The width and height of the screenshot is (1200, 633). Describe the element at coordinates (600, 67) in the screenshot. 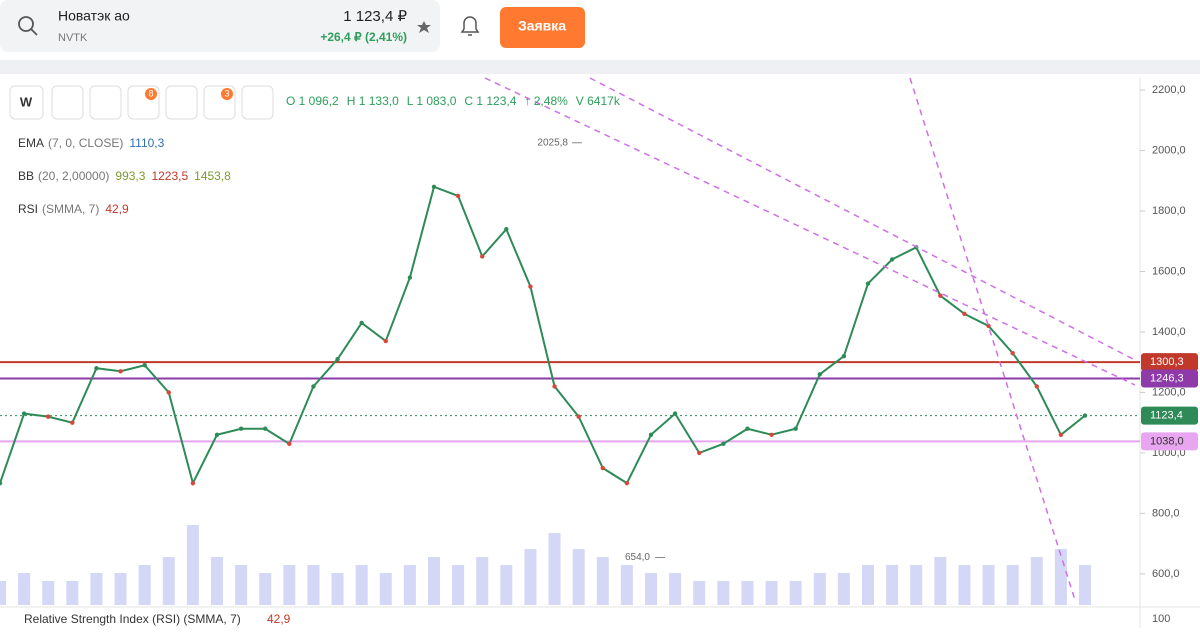

I see `divider` at that location.